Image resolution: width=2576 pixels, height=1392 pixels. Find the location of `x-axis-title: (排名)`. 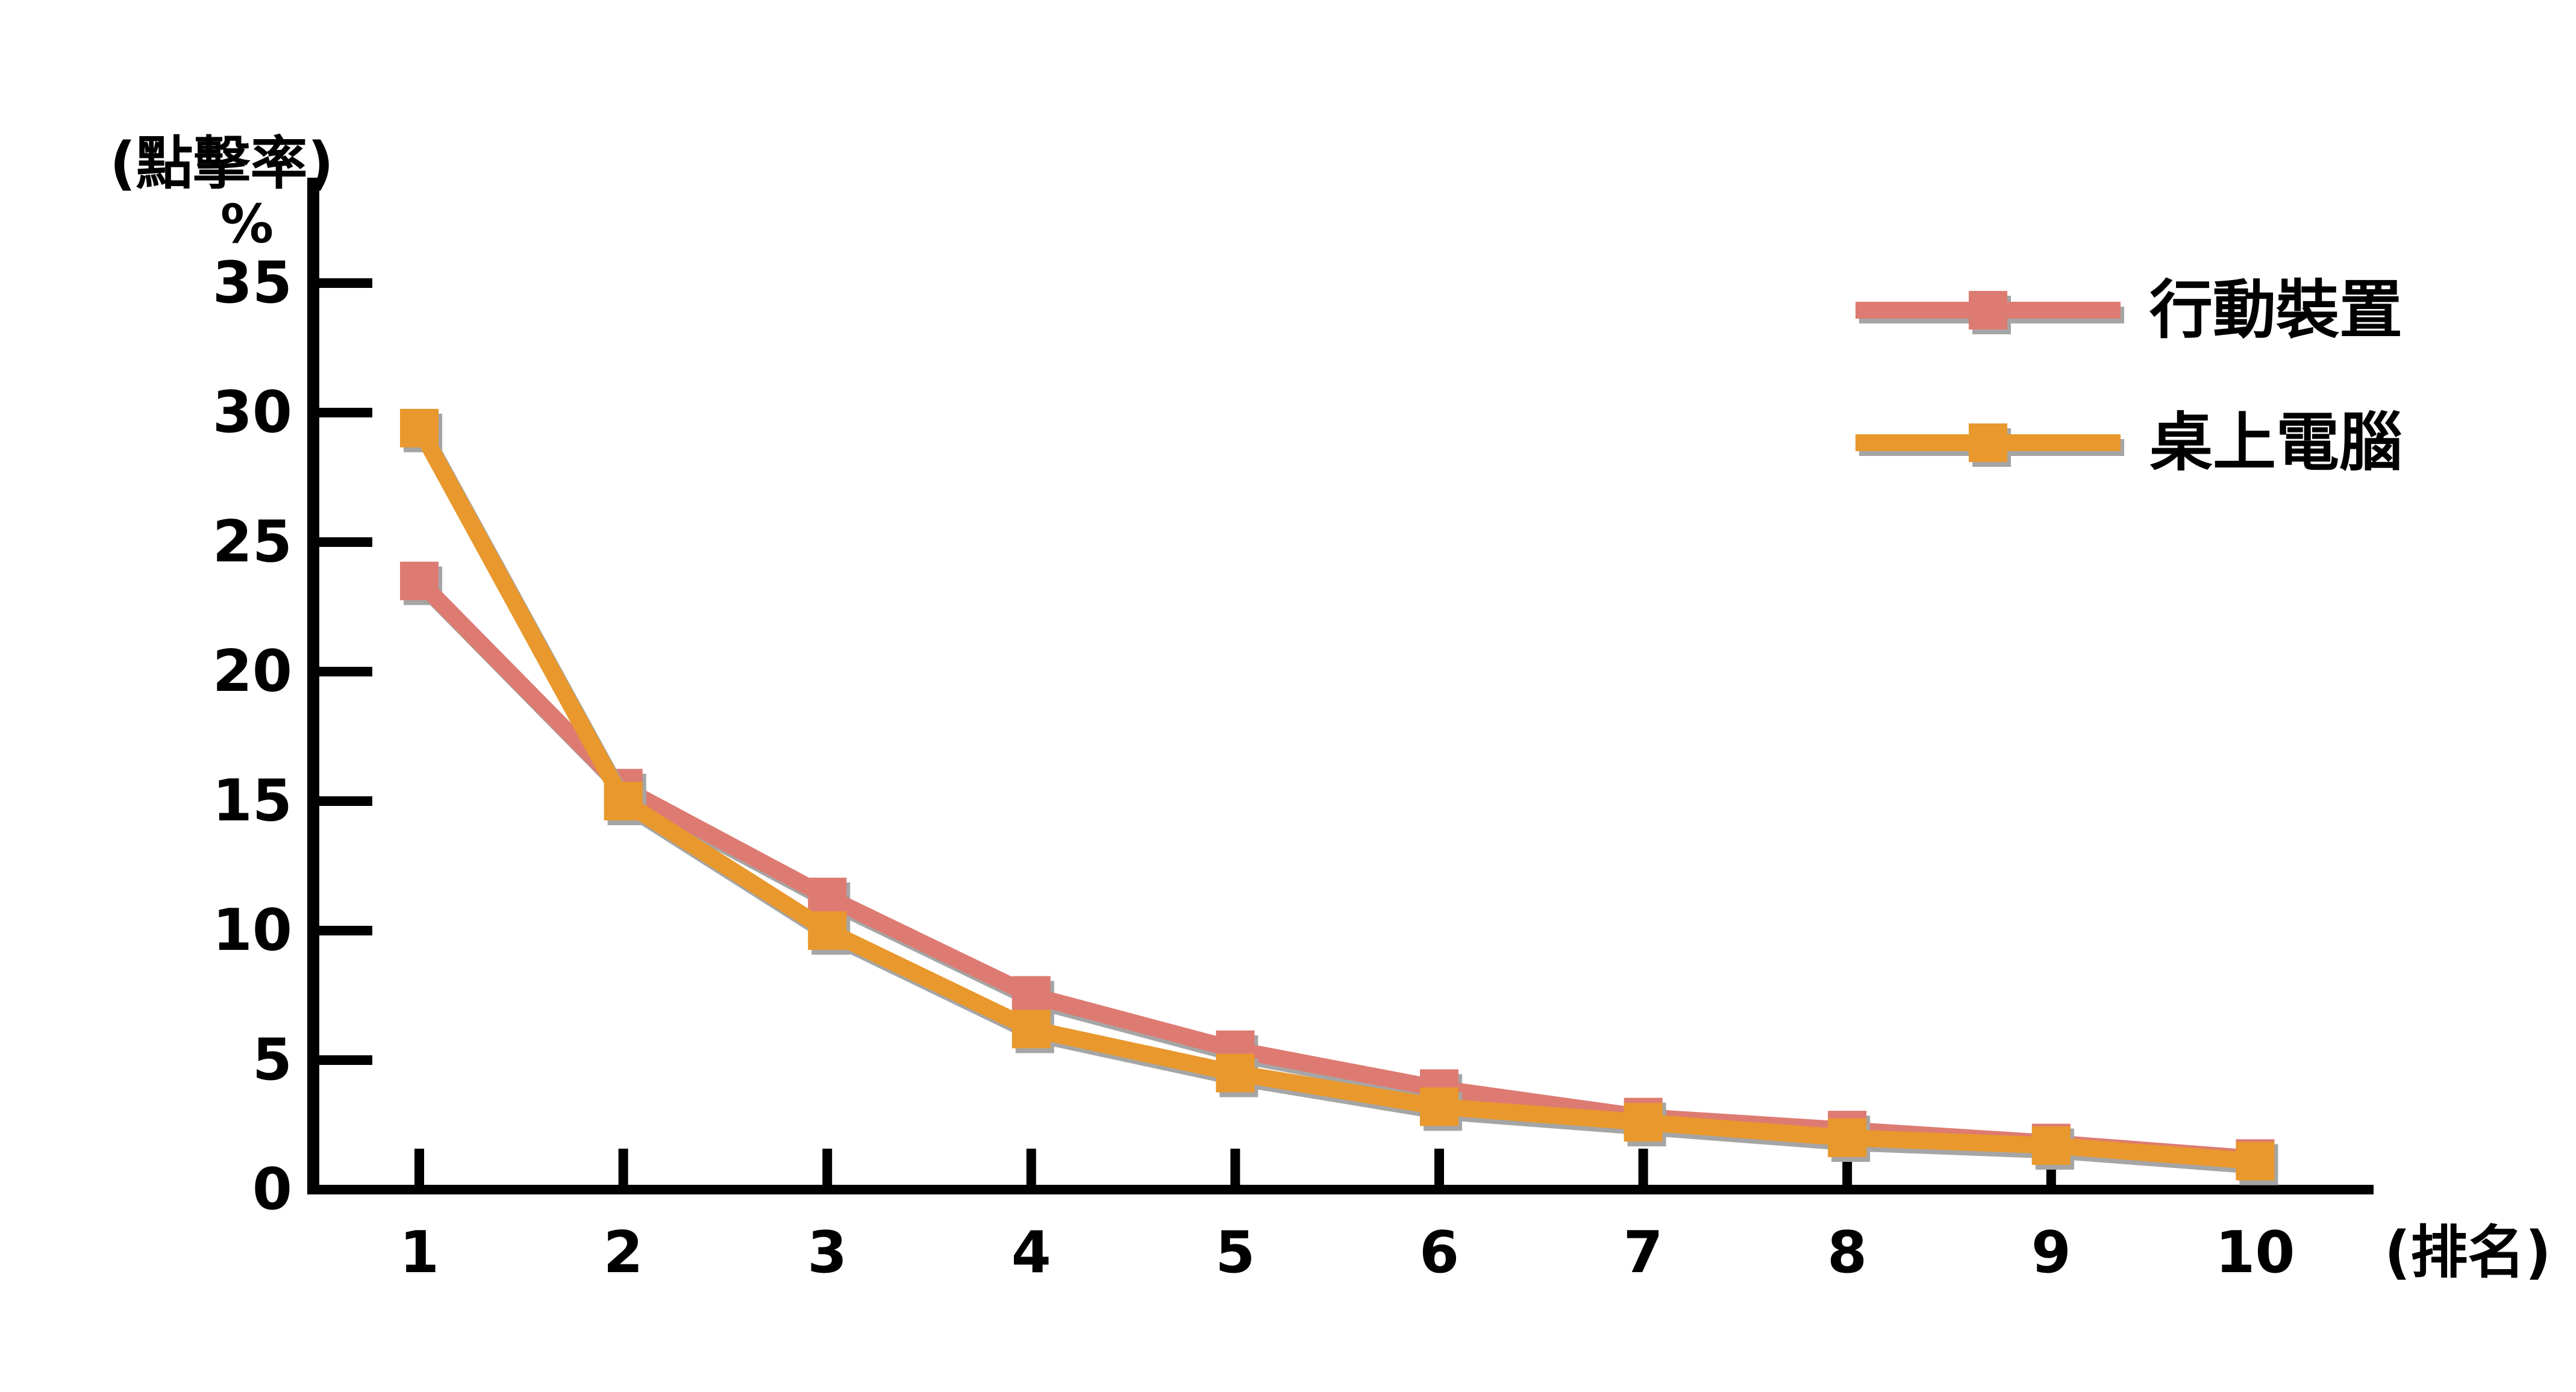

x-axis-title: (排名) is located at coordinates (2468, 1253).